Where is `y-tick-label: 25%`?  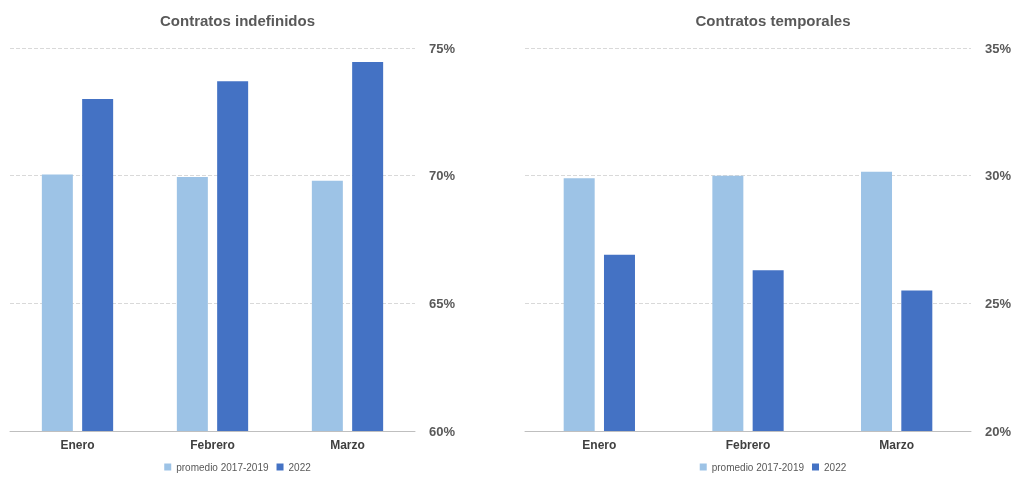
y-tick-label: 25% is located at coordinates (998, 303).